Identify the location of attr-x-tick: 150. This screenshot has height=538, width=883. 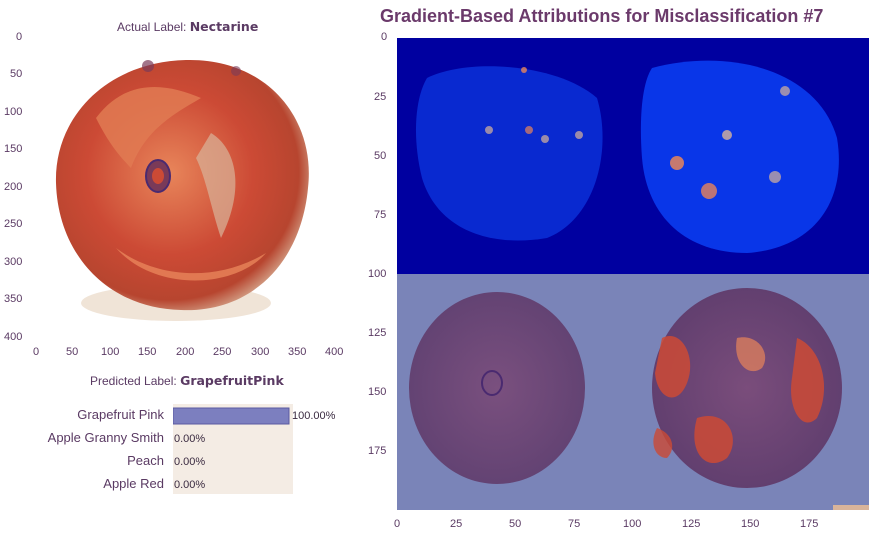
(750, 524).